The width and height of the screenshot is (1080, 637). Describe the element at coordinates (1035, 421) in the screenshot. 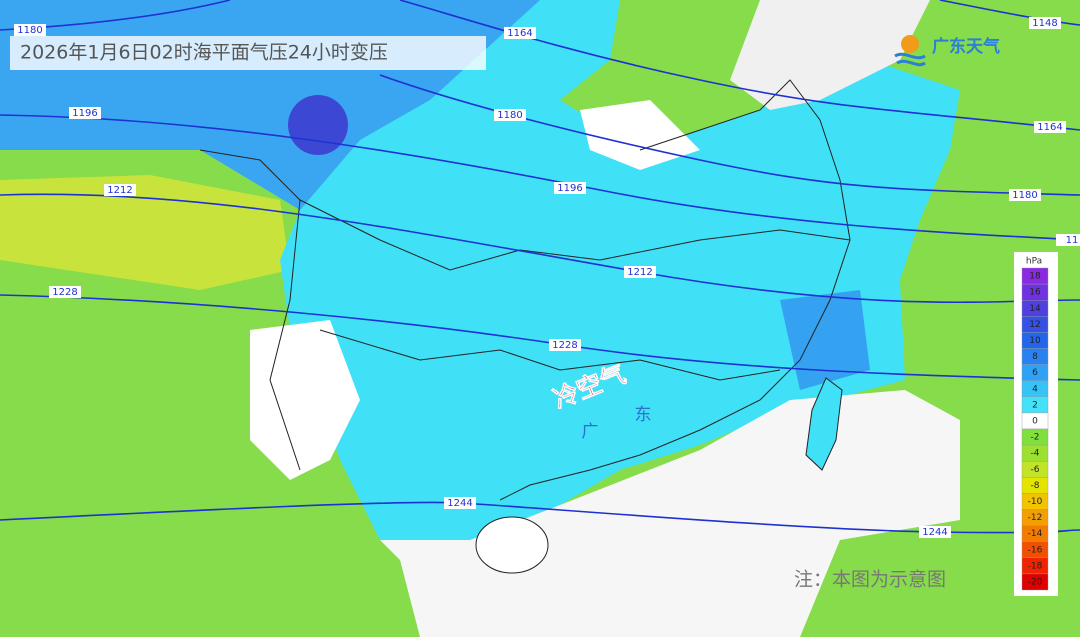

I see `legend-label: 0` at that location.